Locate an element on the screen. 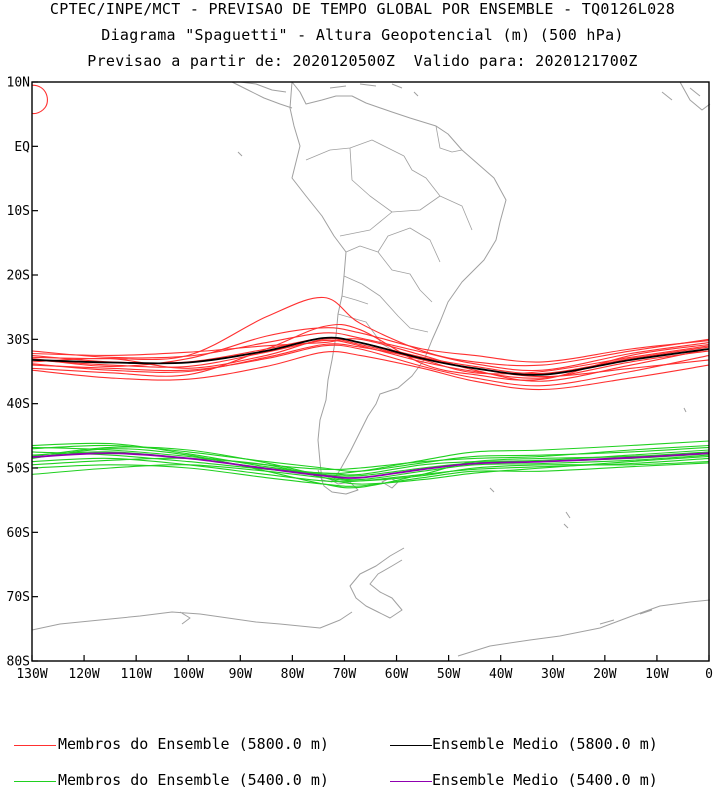 The image size is (725, 792). y-tick-label: 20S is located at coordinates (18, 276).